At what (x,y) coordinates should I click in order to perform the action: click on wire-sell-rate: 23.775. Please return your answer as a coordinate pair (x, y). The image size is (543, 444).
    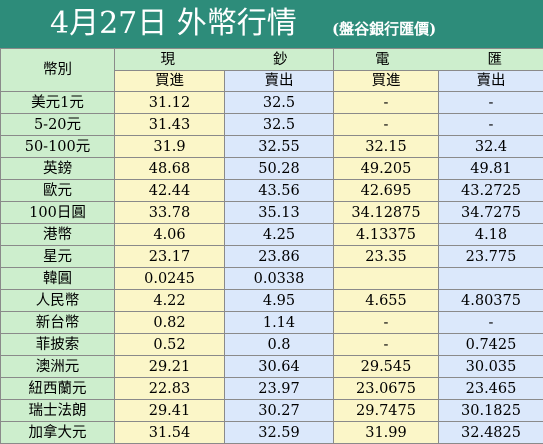
    Looking at the image, I should click on (490, 256).